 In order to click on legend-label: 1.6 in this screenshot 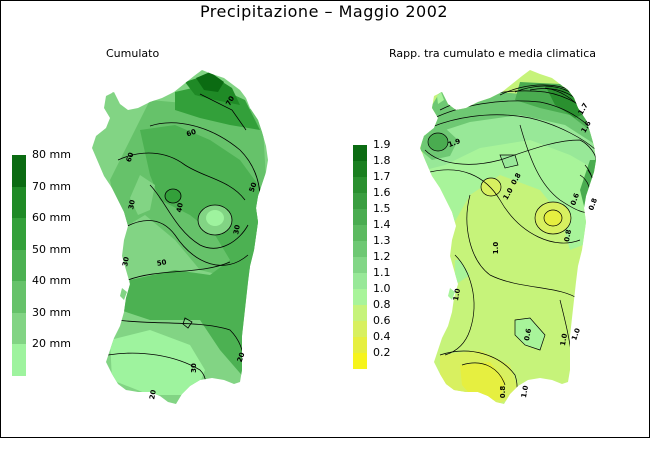, I will do `click(382, 192)`.